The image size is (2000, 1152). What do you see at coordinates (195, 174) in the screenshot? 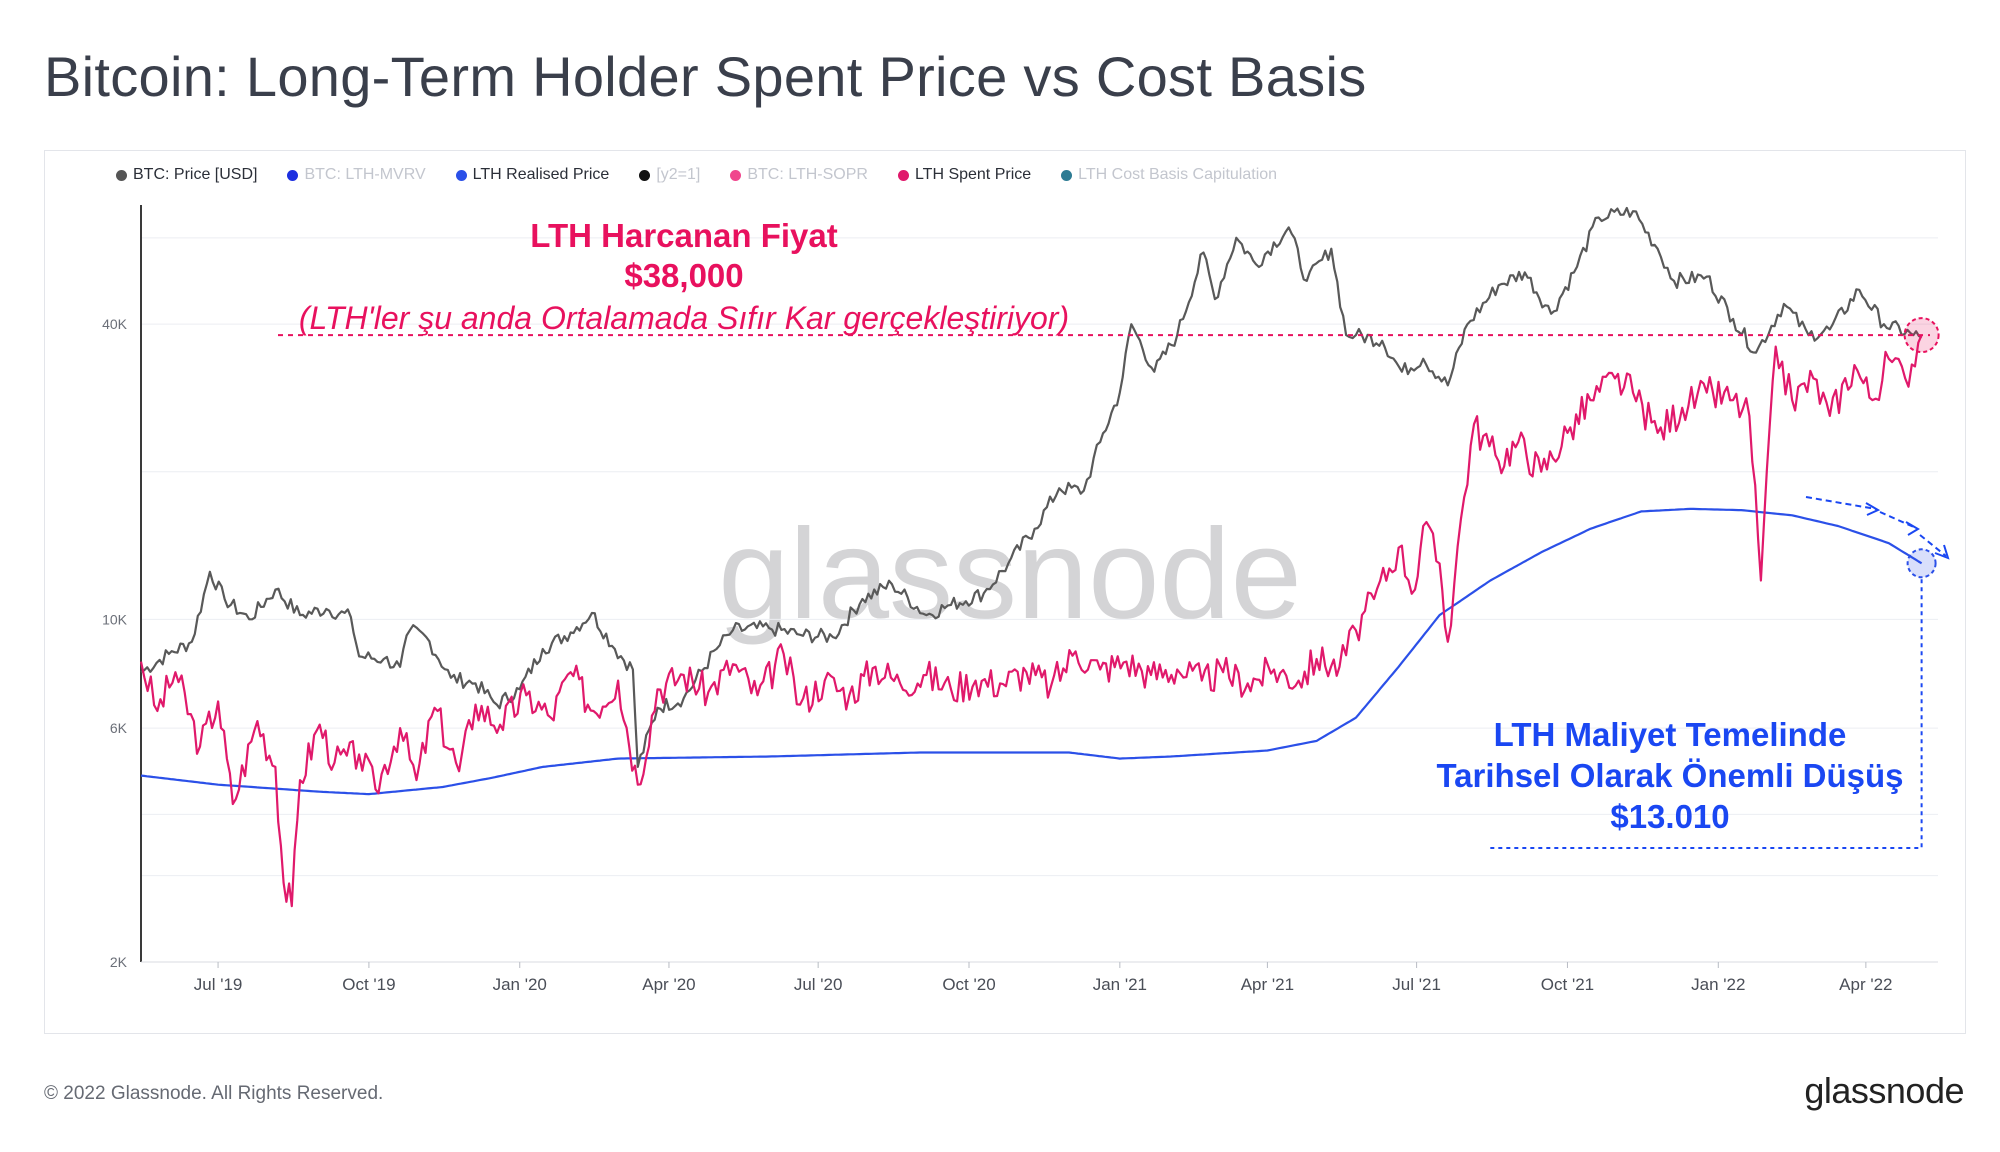
I see `legend-label: BTC: Price [USD]` at bounding box center [195, 174].